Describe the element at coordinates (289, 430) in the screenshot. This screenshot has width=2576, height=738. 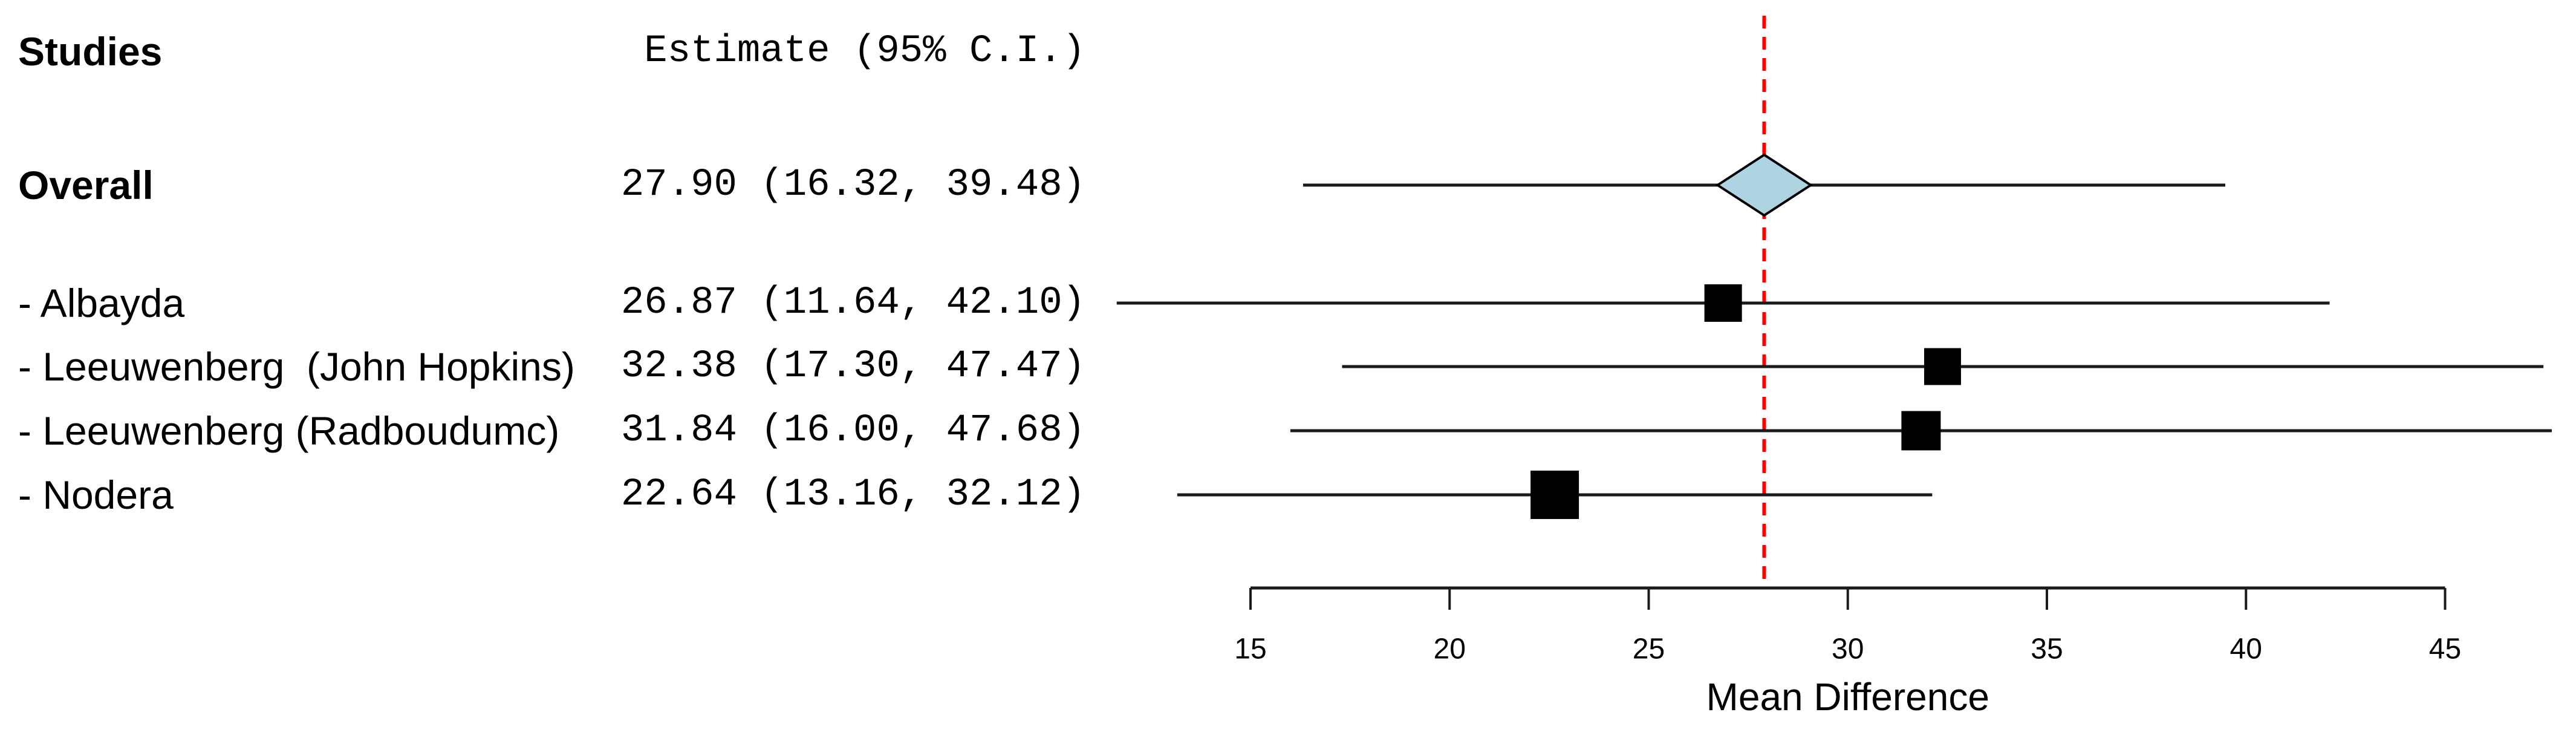
I see `study-row-label: - Leeuwenberg (Radboudumc)` at that location.